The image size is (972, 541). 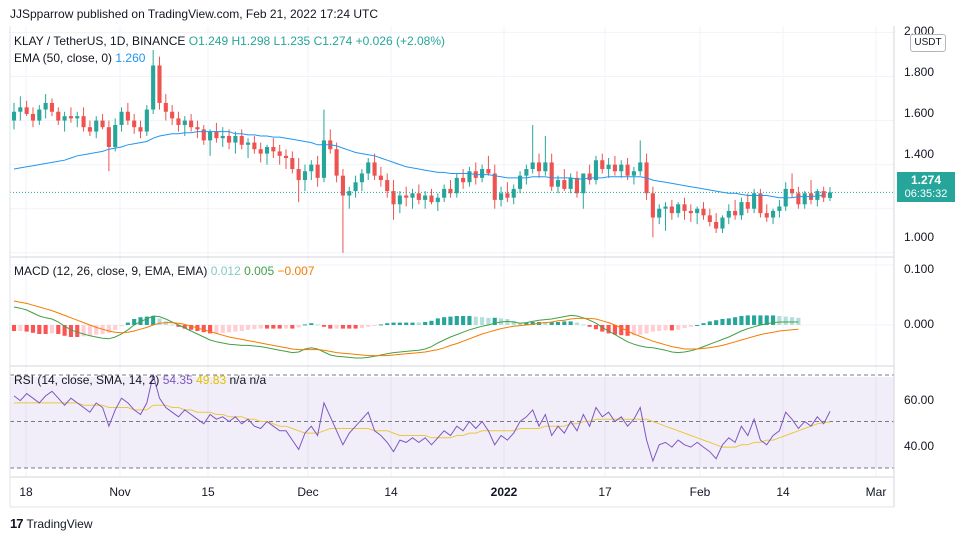 What do you see at coordinates (211, 380) in the screenshot?
I see `rsi-ma-value: 49.83` at bounding box center [211, 380].